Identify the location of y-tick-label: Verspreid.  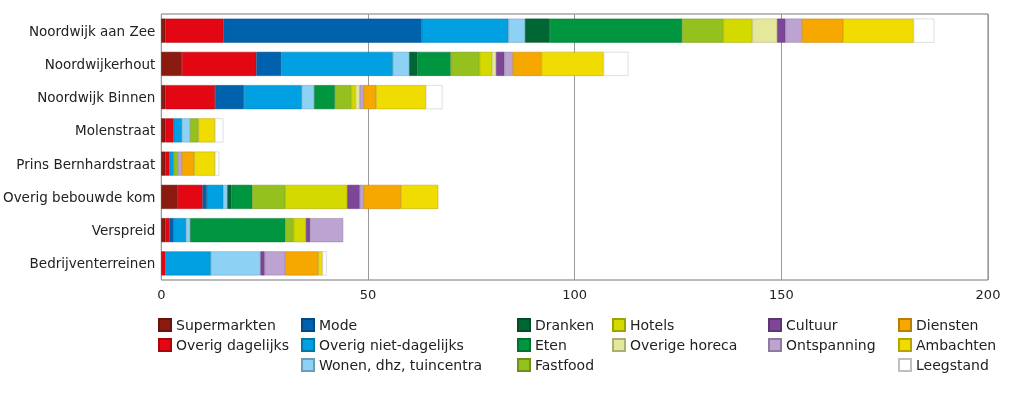
(123, 230).